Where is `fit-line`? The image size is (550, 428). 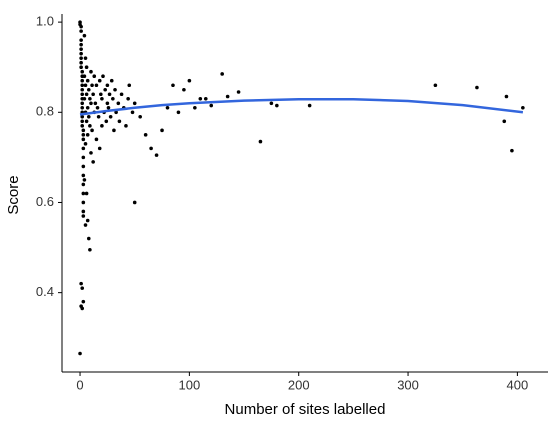
fit-line is located at coordinates (301, 106).